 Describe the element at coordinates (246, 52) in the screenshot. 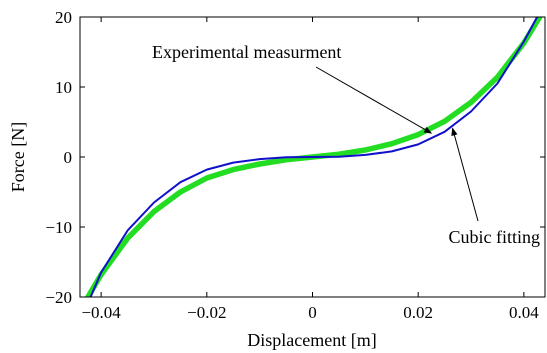

I see `annotation-label: Experimental measurment` at that location.